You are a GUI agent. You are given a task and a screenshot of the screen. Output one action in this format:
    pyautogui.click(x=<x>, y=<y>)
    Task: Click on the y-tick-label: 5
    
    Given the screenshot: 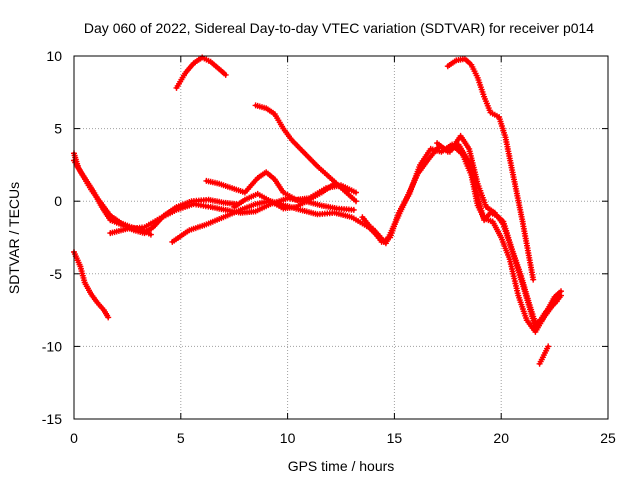 What is the action you would take?
    pyautogui.click(x=58, y=129)
    